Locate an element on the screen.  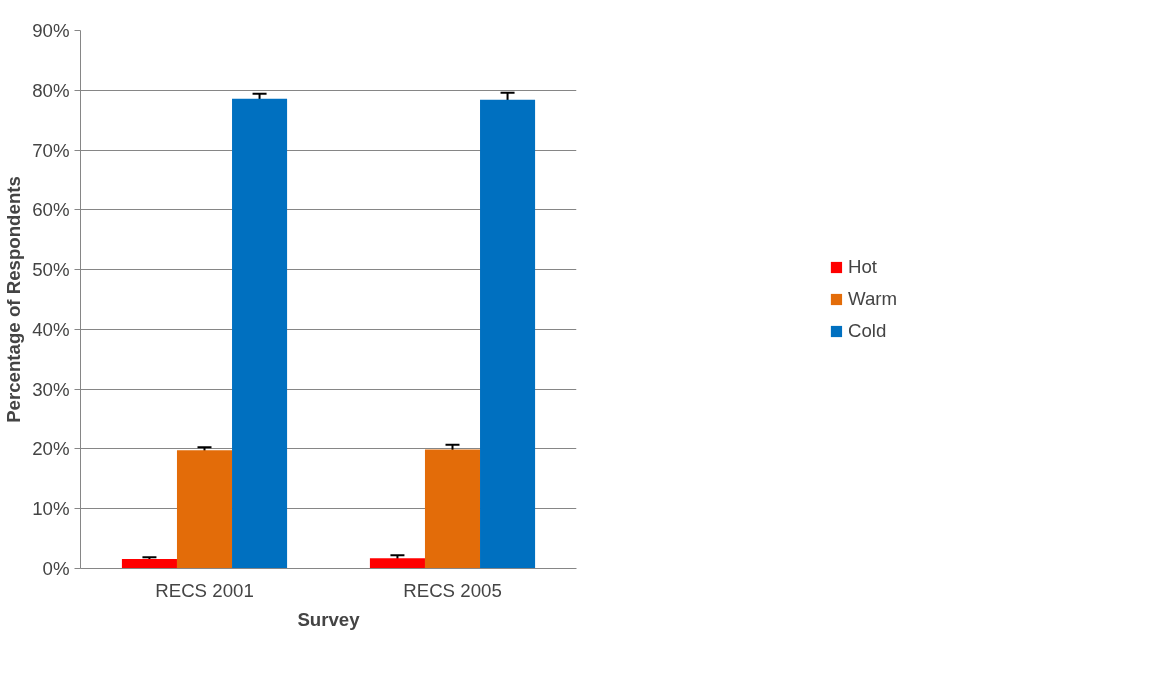
x-axis-title: Survey is located at coordinates (329, 619).